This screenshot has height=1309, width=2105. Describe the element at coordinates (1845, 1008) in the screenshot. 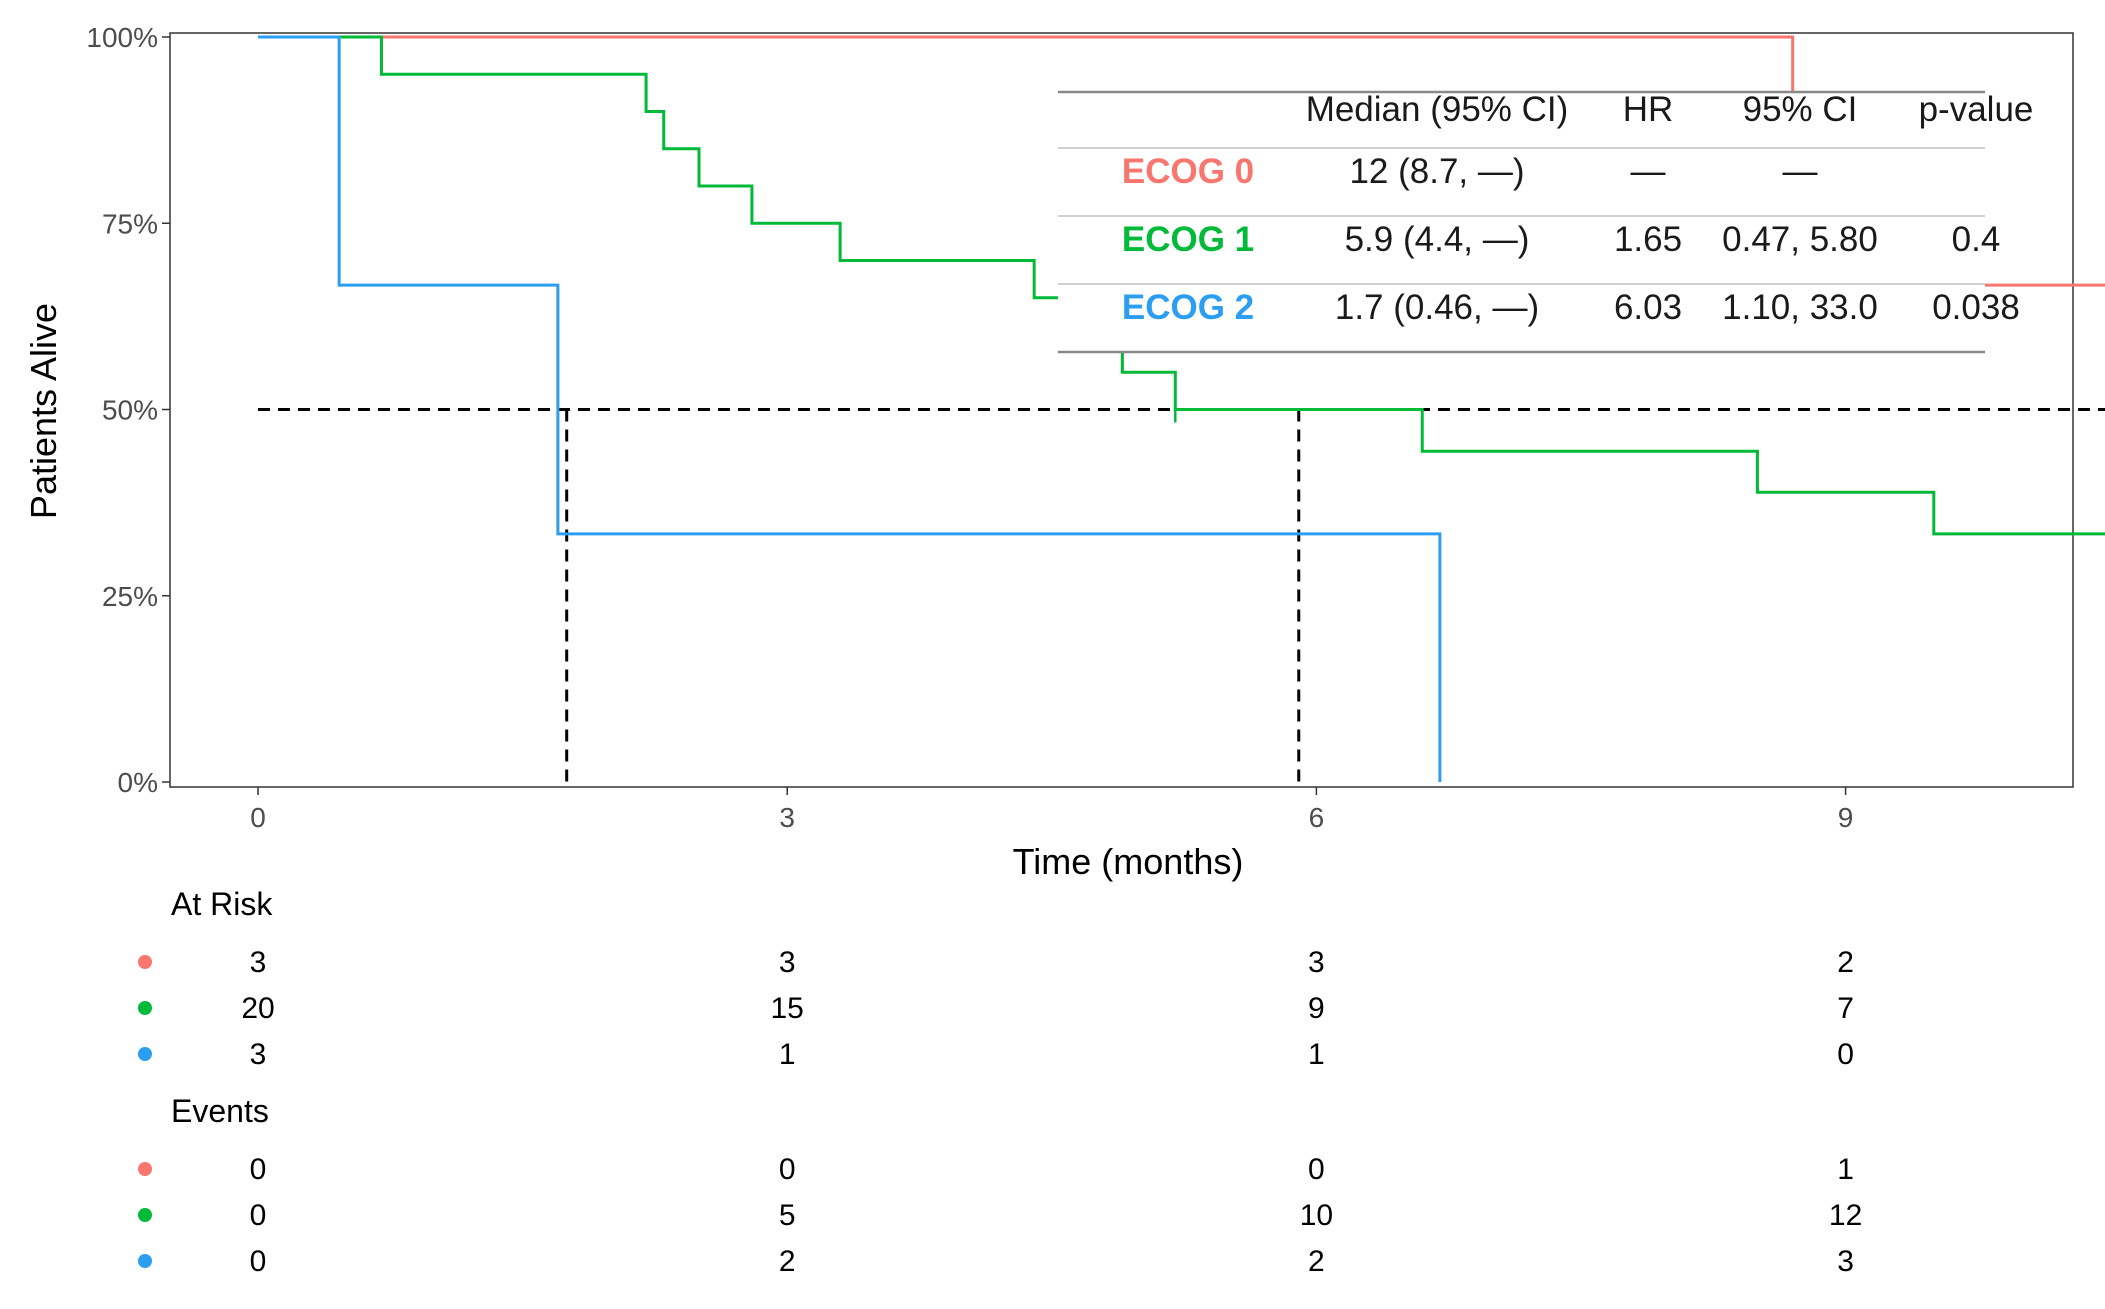

I see `at-risk-table-count: 7` at that location.